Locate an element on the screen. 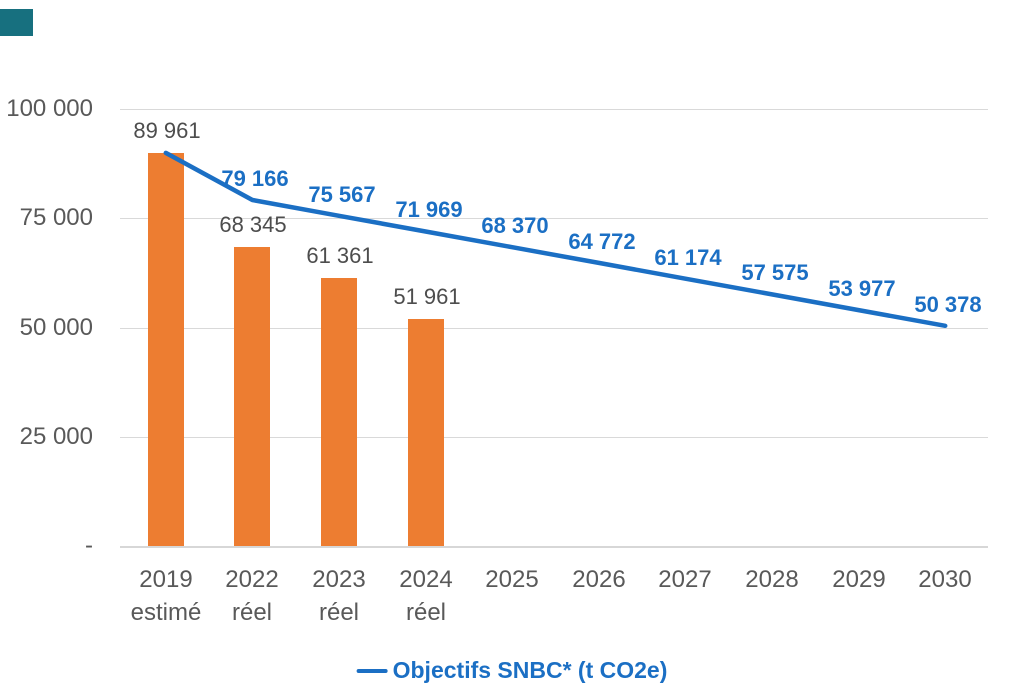  legend-line-swatch is located at coordinates (372, 670).